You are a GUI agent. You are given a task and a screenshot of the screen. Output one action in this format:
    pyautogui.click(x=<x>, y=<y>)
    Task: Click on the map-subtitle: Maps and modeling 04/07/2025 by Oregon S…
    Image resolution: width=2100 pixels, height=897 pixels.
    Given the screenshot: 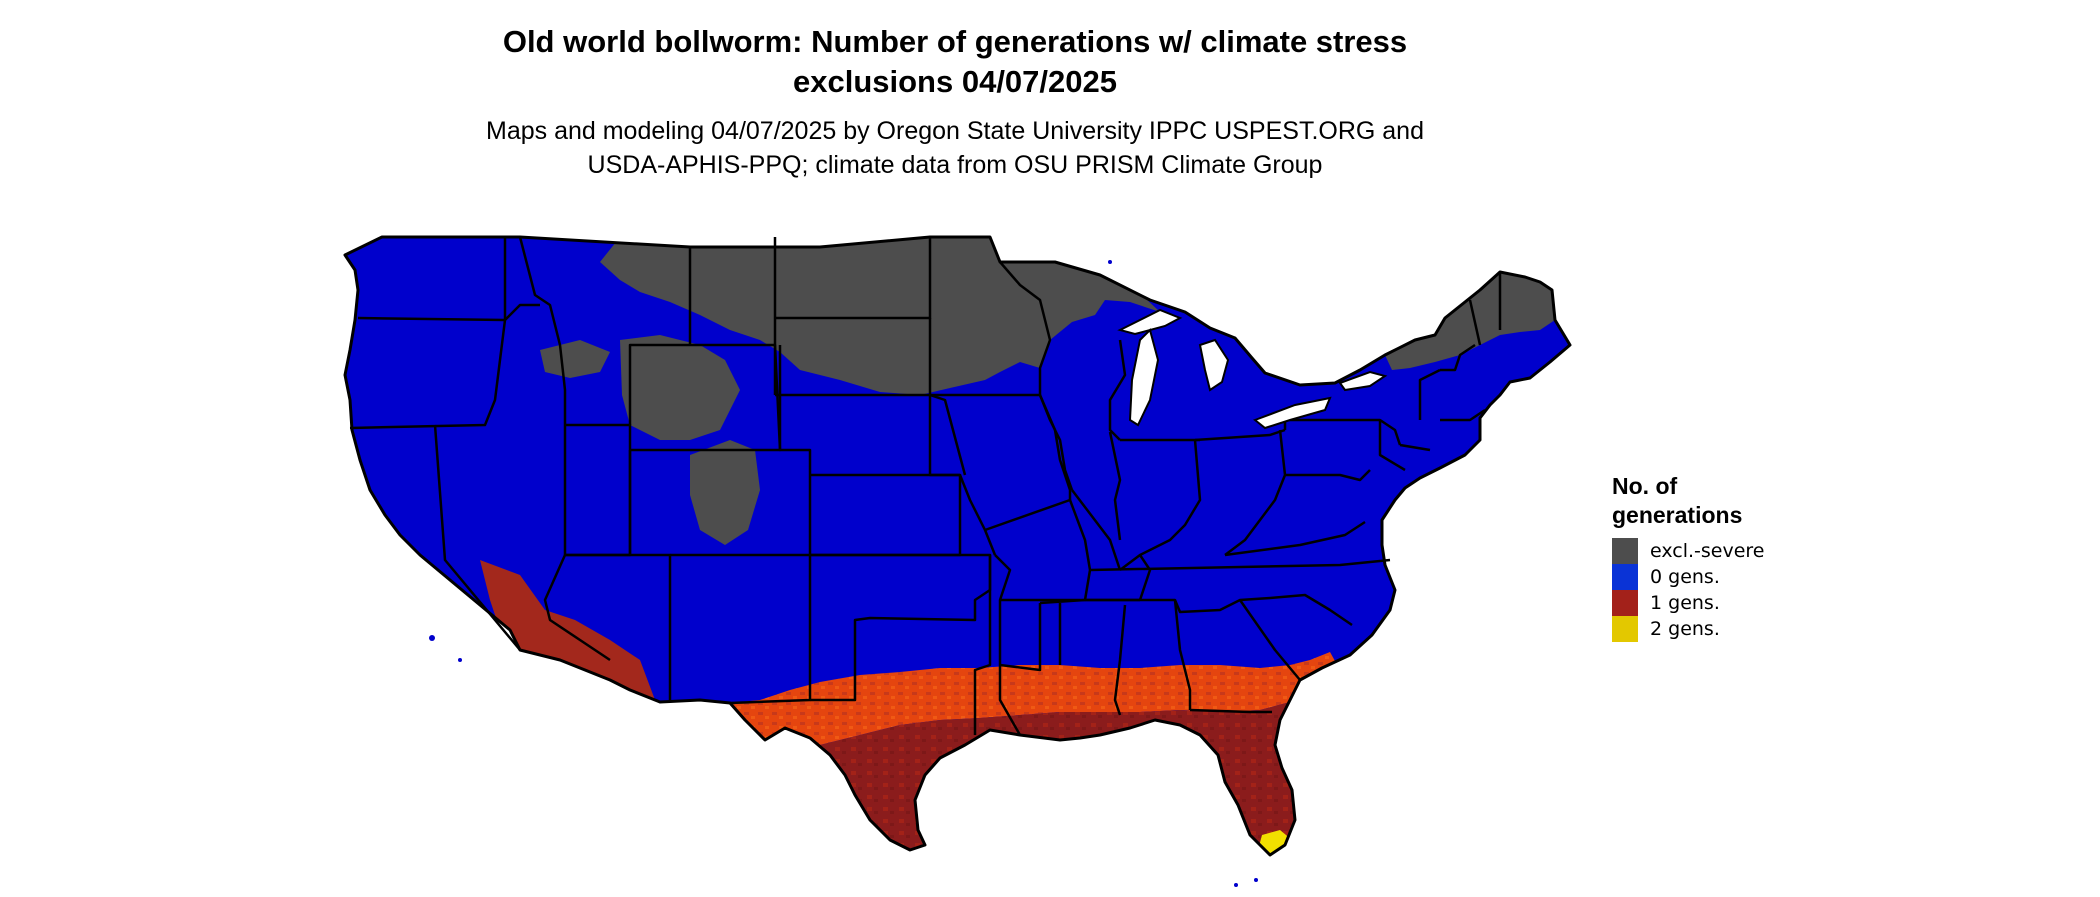 What is the action you would take?
    pyautogui.click(x=955, y=148)
    